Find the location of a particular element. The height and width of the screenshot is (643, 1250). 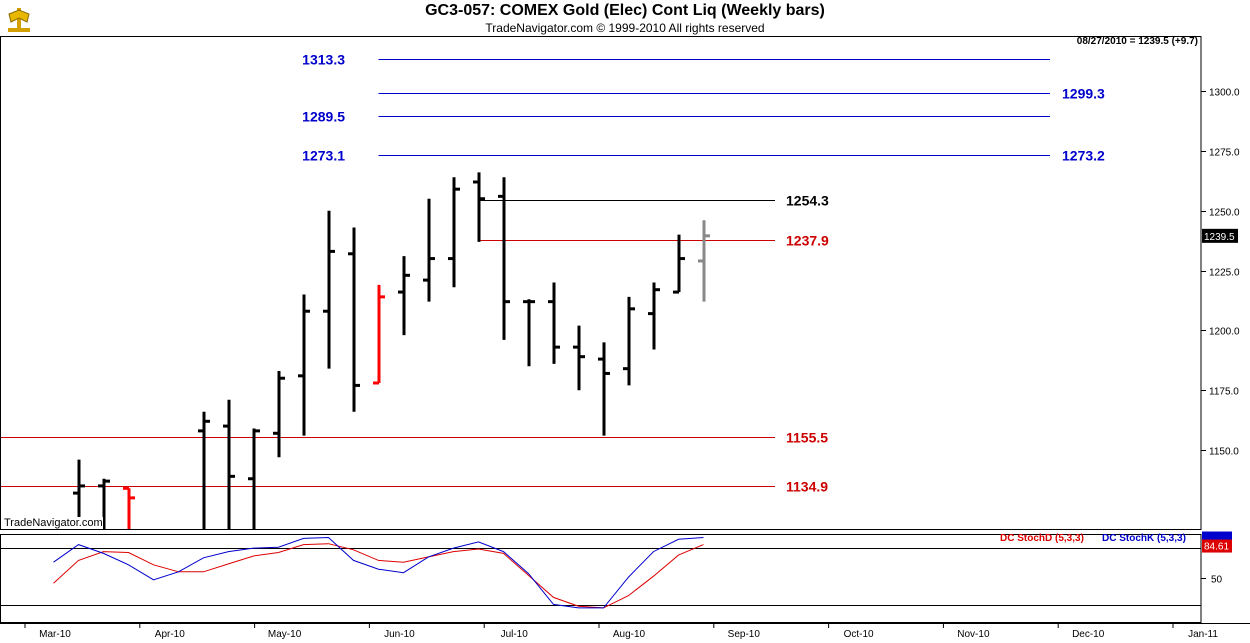

y-tick-label: 1200.0 is located at coordinates (1224, 332).